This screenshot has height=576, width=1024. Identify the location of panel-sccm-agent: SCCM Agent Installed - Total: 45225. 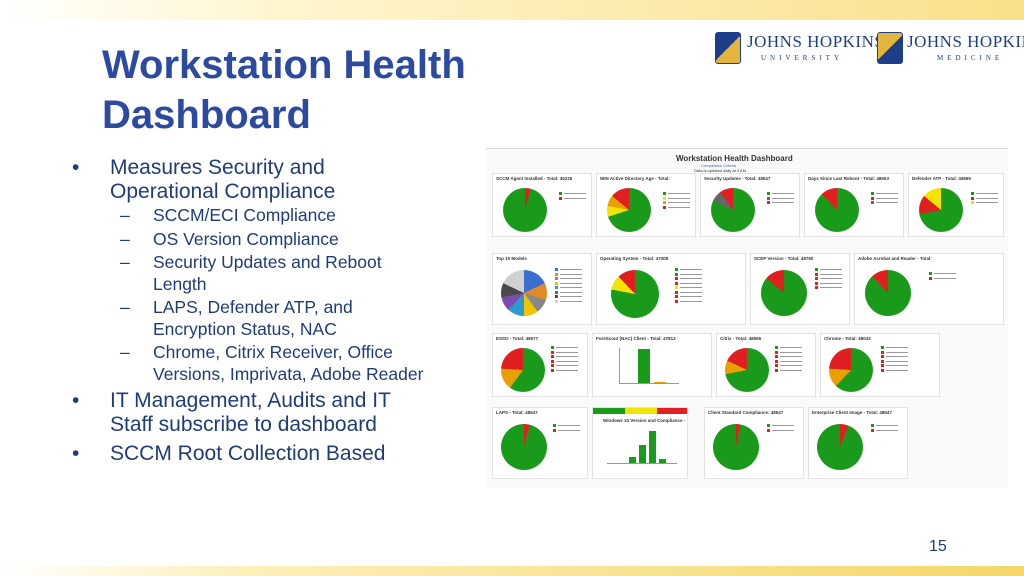
(542, 205).